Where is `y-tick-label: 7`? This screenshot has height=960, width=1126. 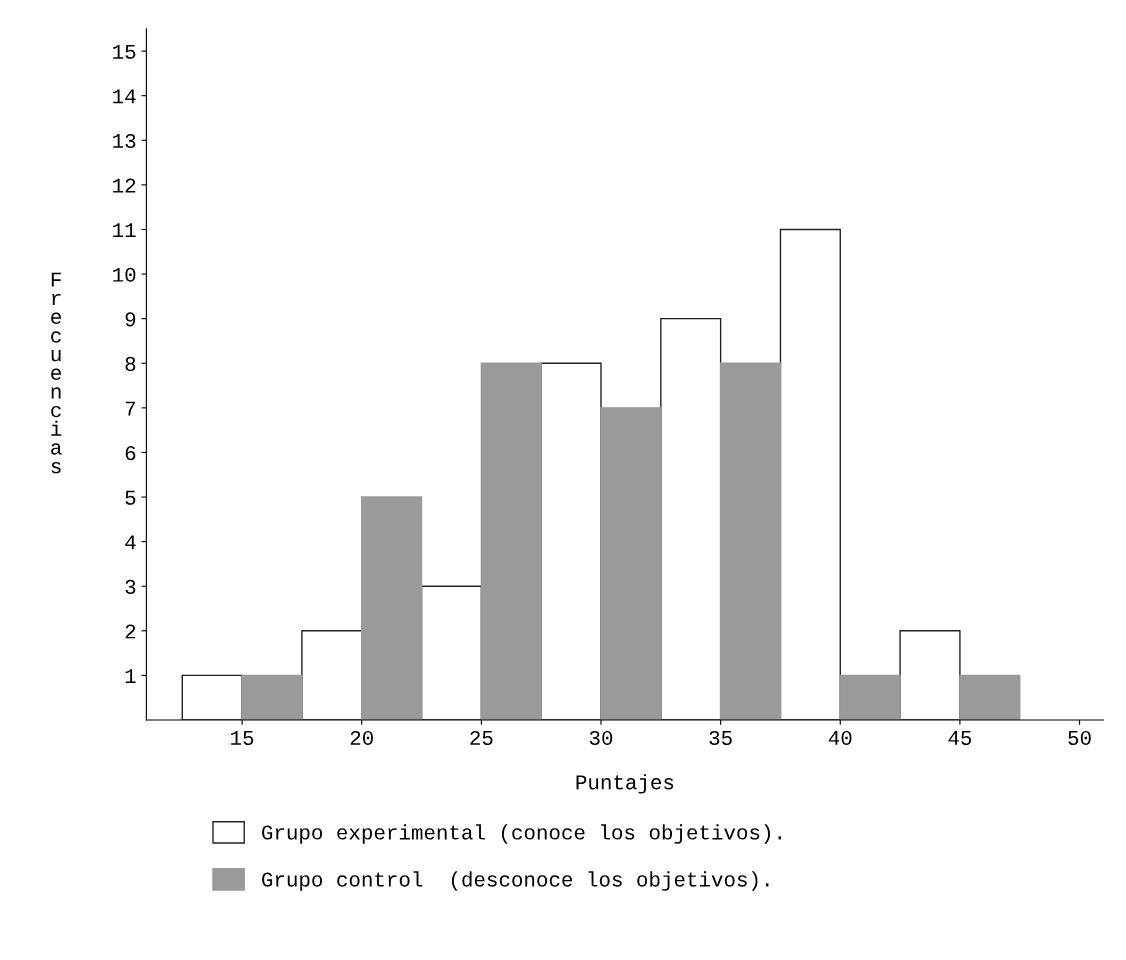
y-tick-label: 7 is located at coordinates (130, 408).